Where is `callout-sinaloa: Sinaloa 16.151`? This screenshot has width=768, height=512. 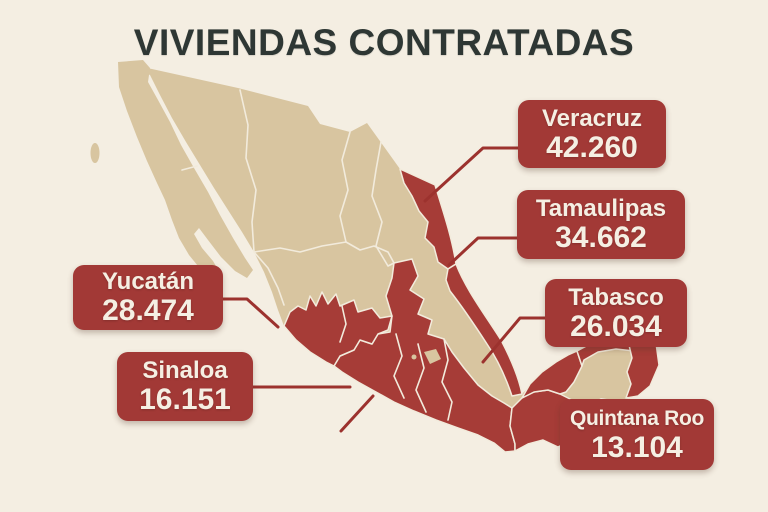 callout-sinaloa: Sinaloa 16.151 is located at coordinates (185, 386).